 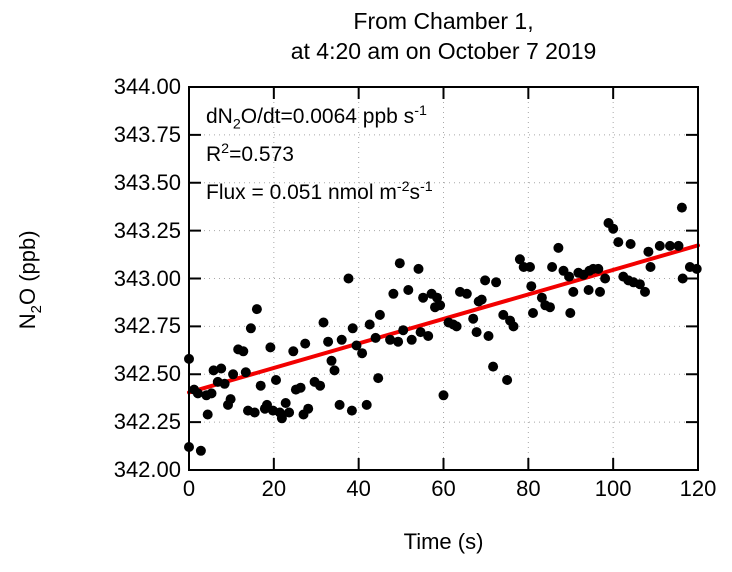 What do you see at coordinates (147, 469) in the screenshot?
I see `y-tick-label: 342.00` at bounding box center [147, 469].